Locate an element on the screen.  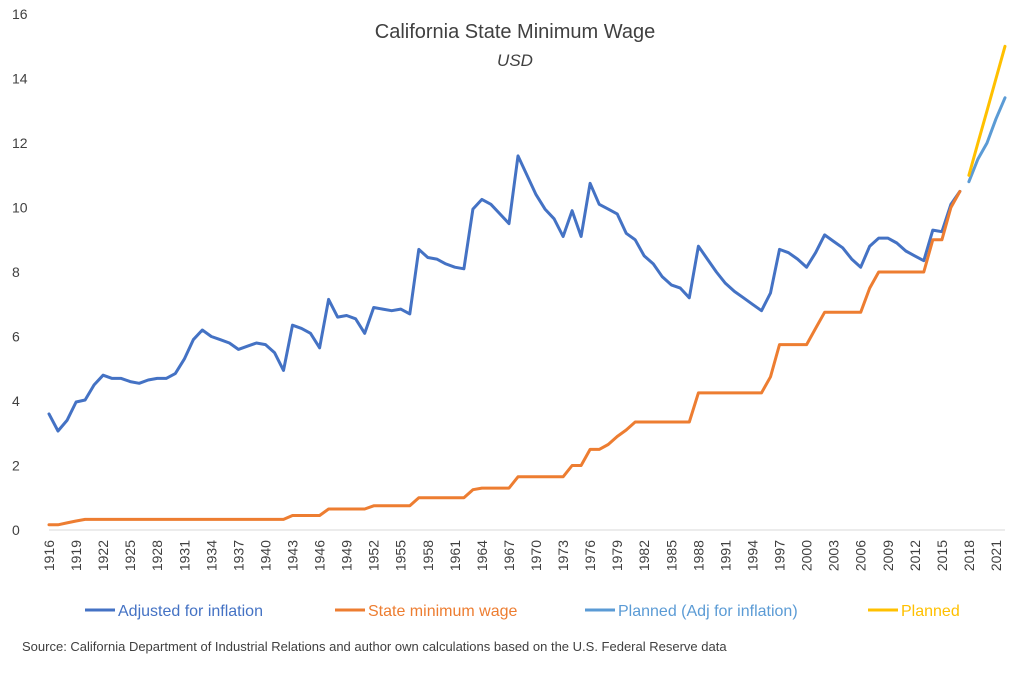
x-tick-label: 1979 is located at coordinates (617, 555).